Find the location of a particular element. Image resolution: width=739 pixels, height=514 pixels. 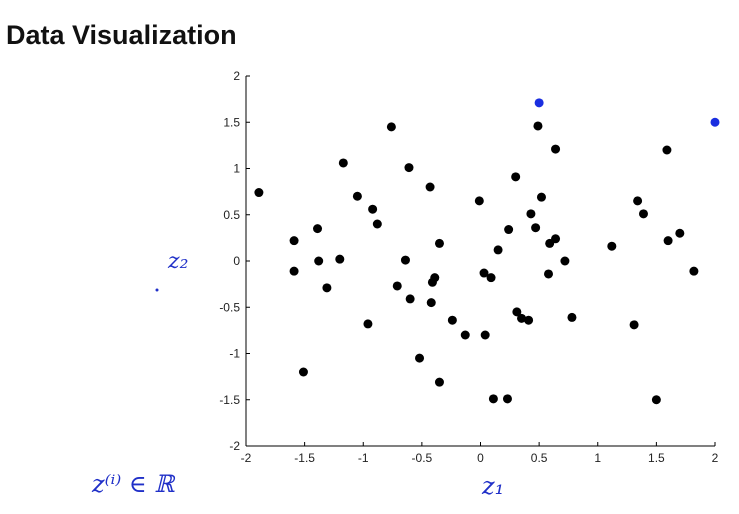

x-tick-label: 0 is located at coordinates (480, 458).